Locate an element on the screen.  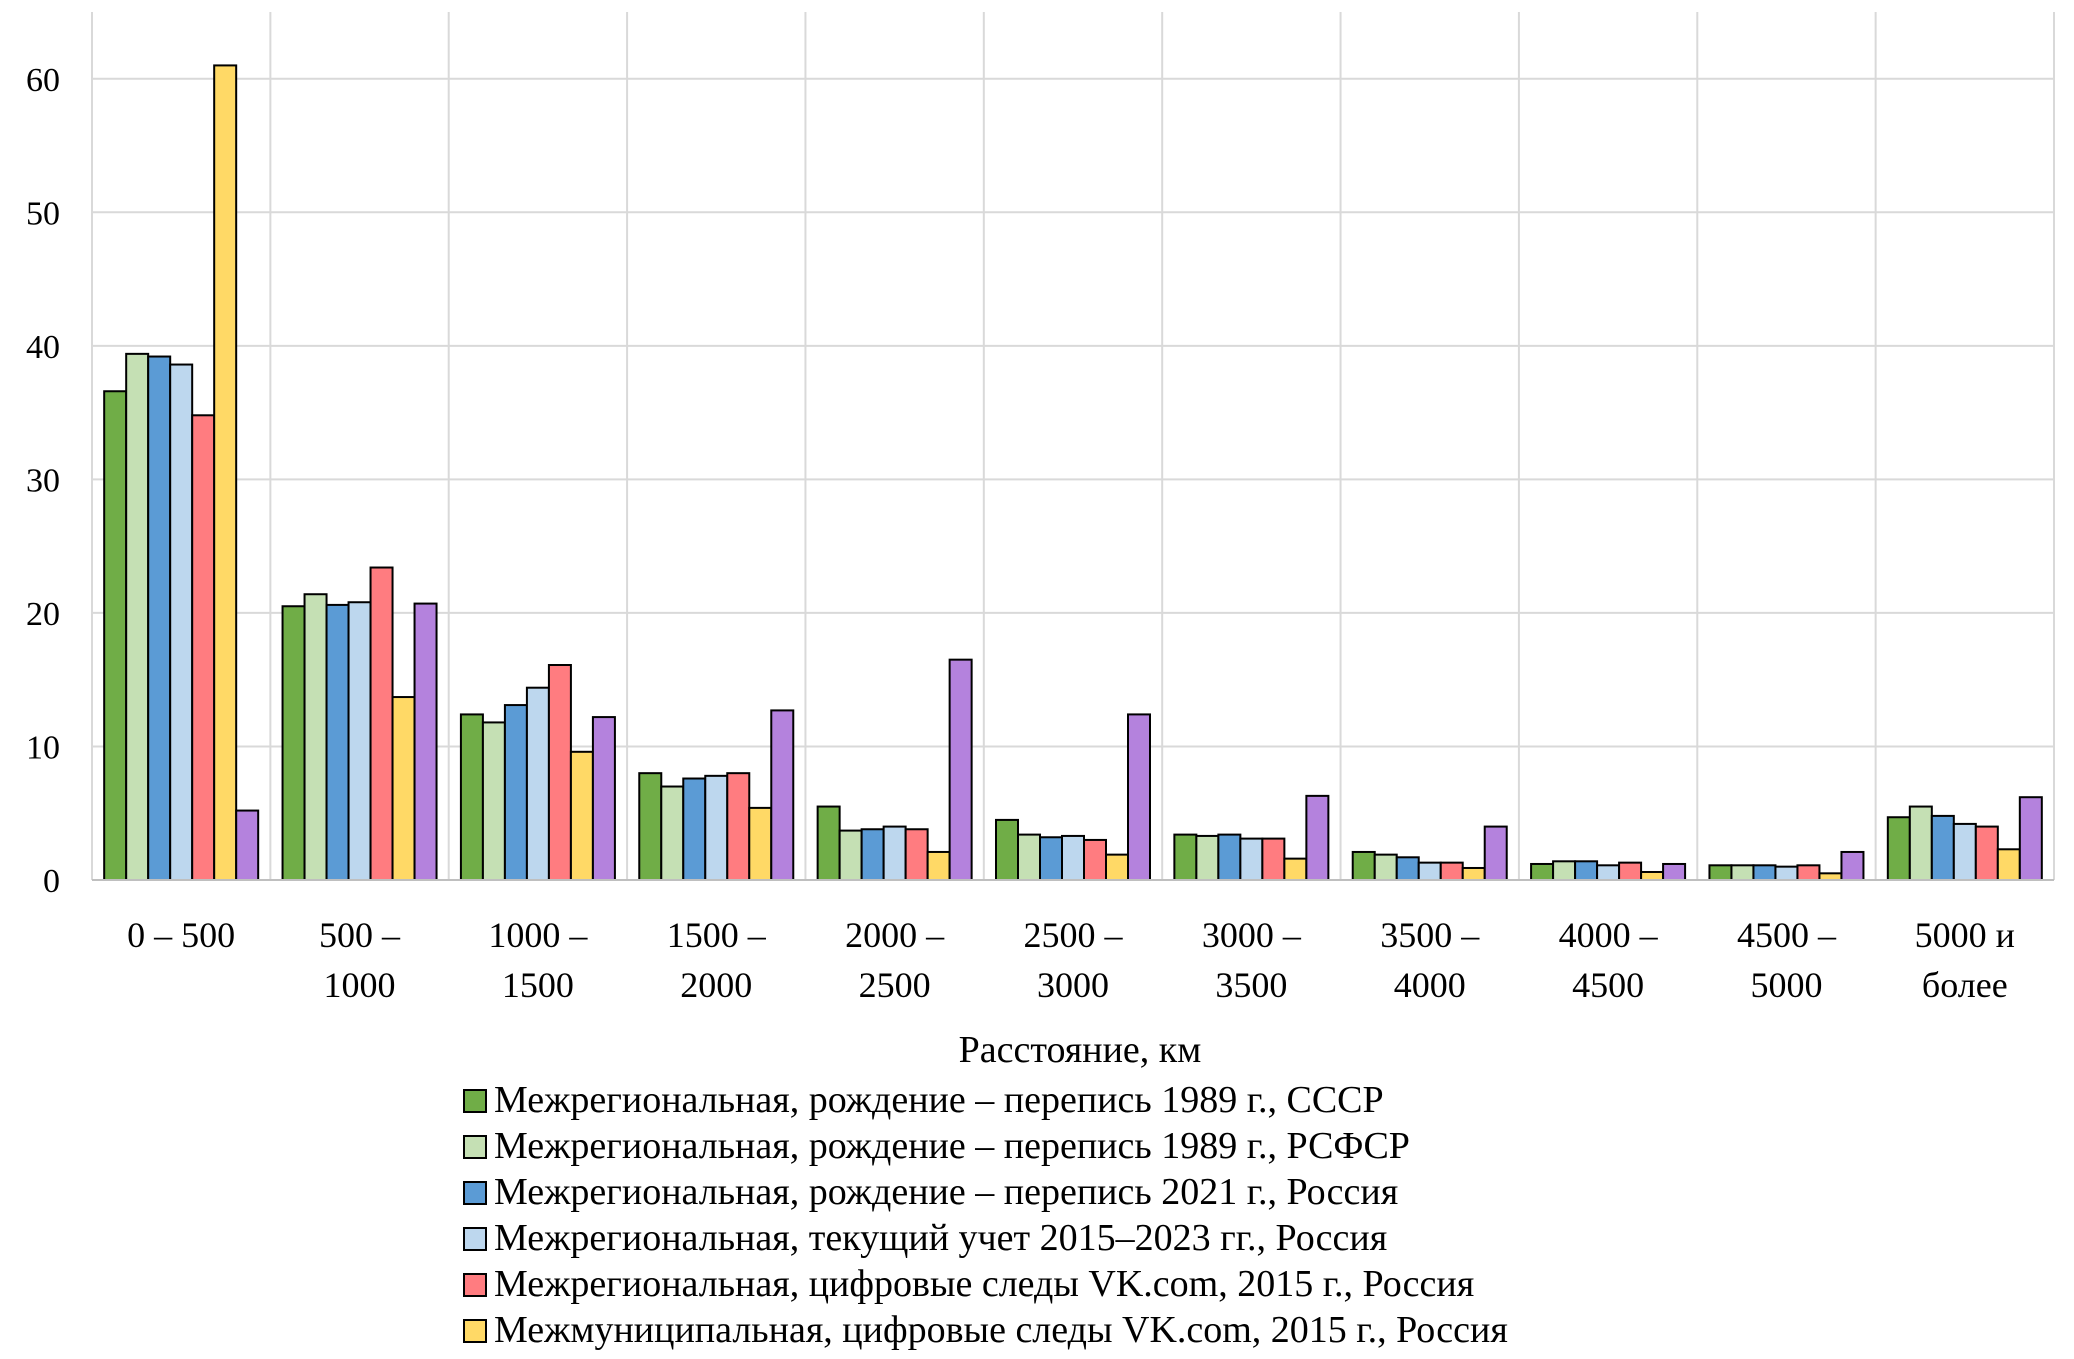
x-tick-label: 4500 –5000 is located at coordinates (1787, 960).